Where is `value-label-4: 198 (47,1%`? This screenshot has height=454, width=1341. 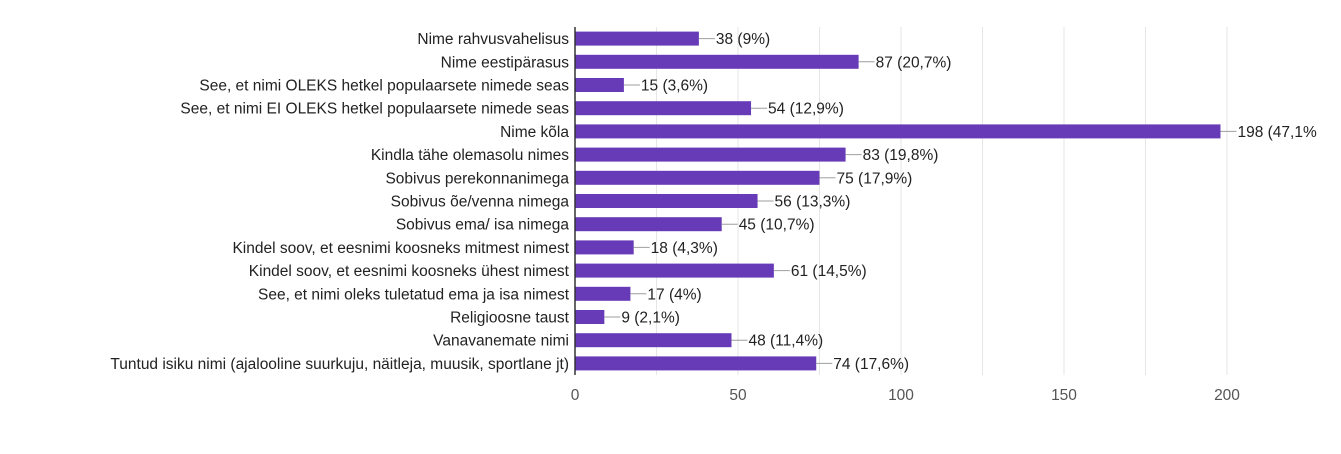
value-label-4: 198 (47,1% is located at coordinates (1276, 132).